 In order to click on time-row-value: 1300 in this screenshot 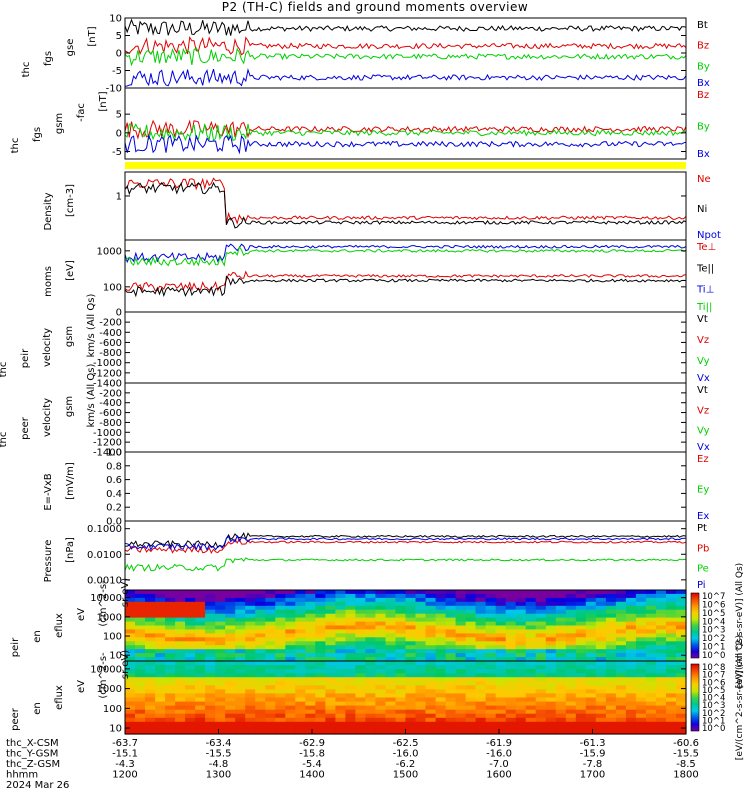, I will do `click(218, 775)`.